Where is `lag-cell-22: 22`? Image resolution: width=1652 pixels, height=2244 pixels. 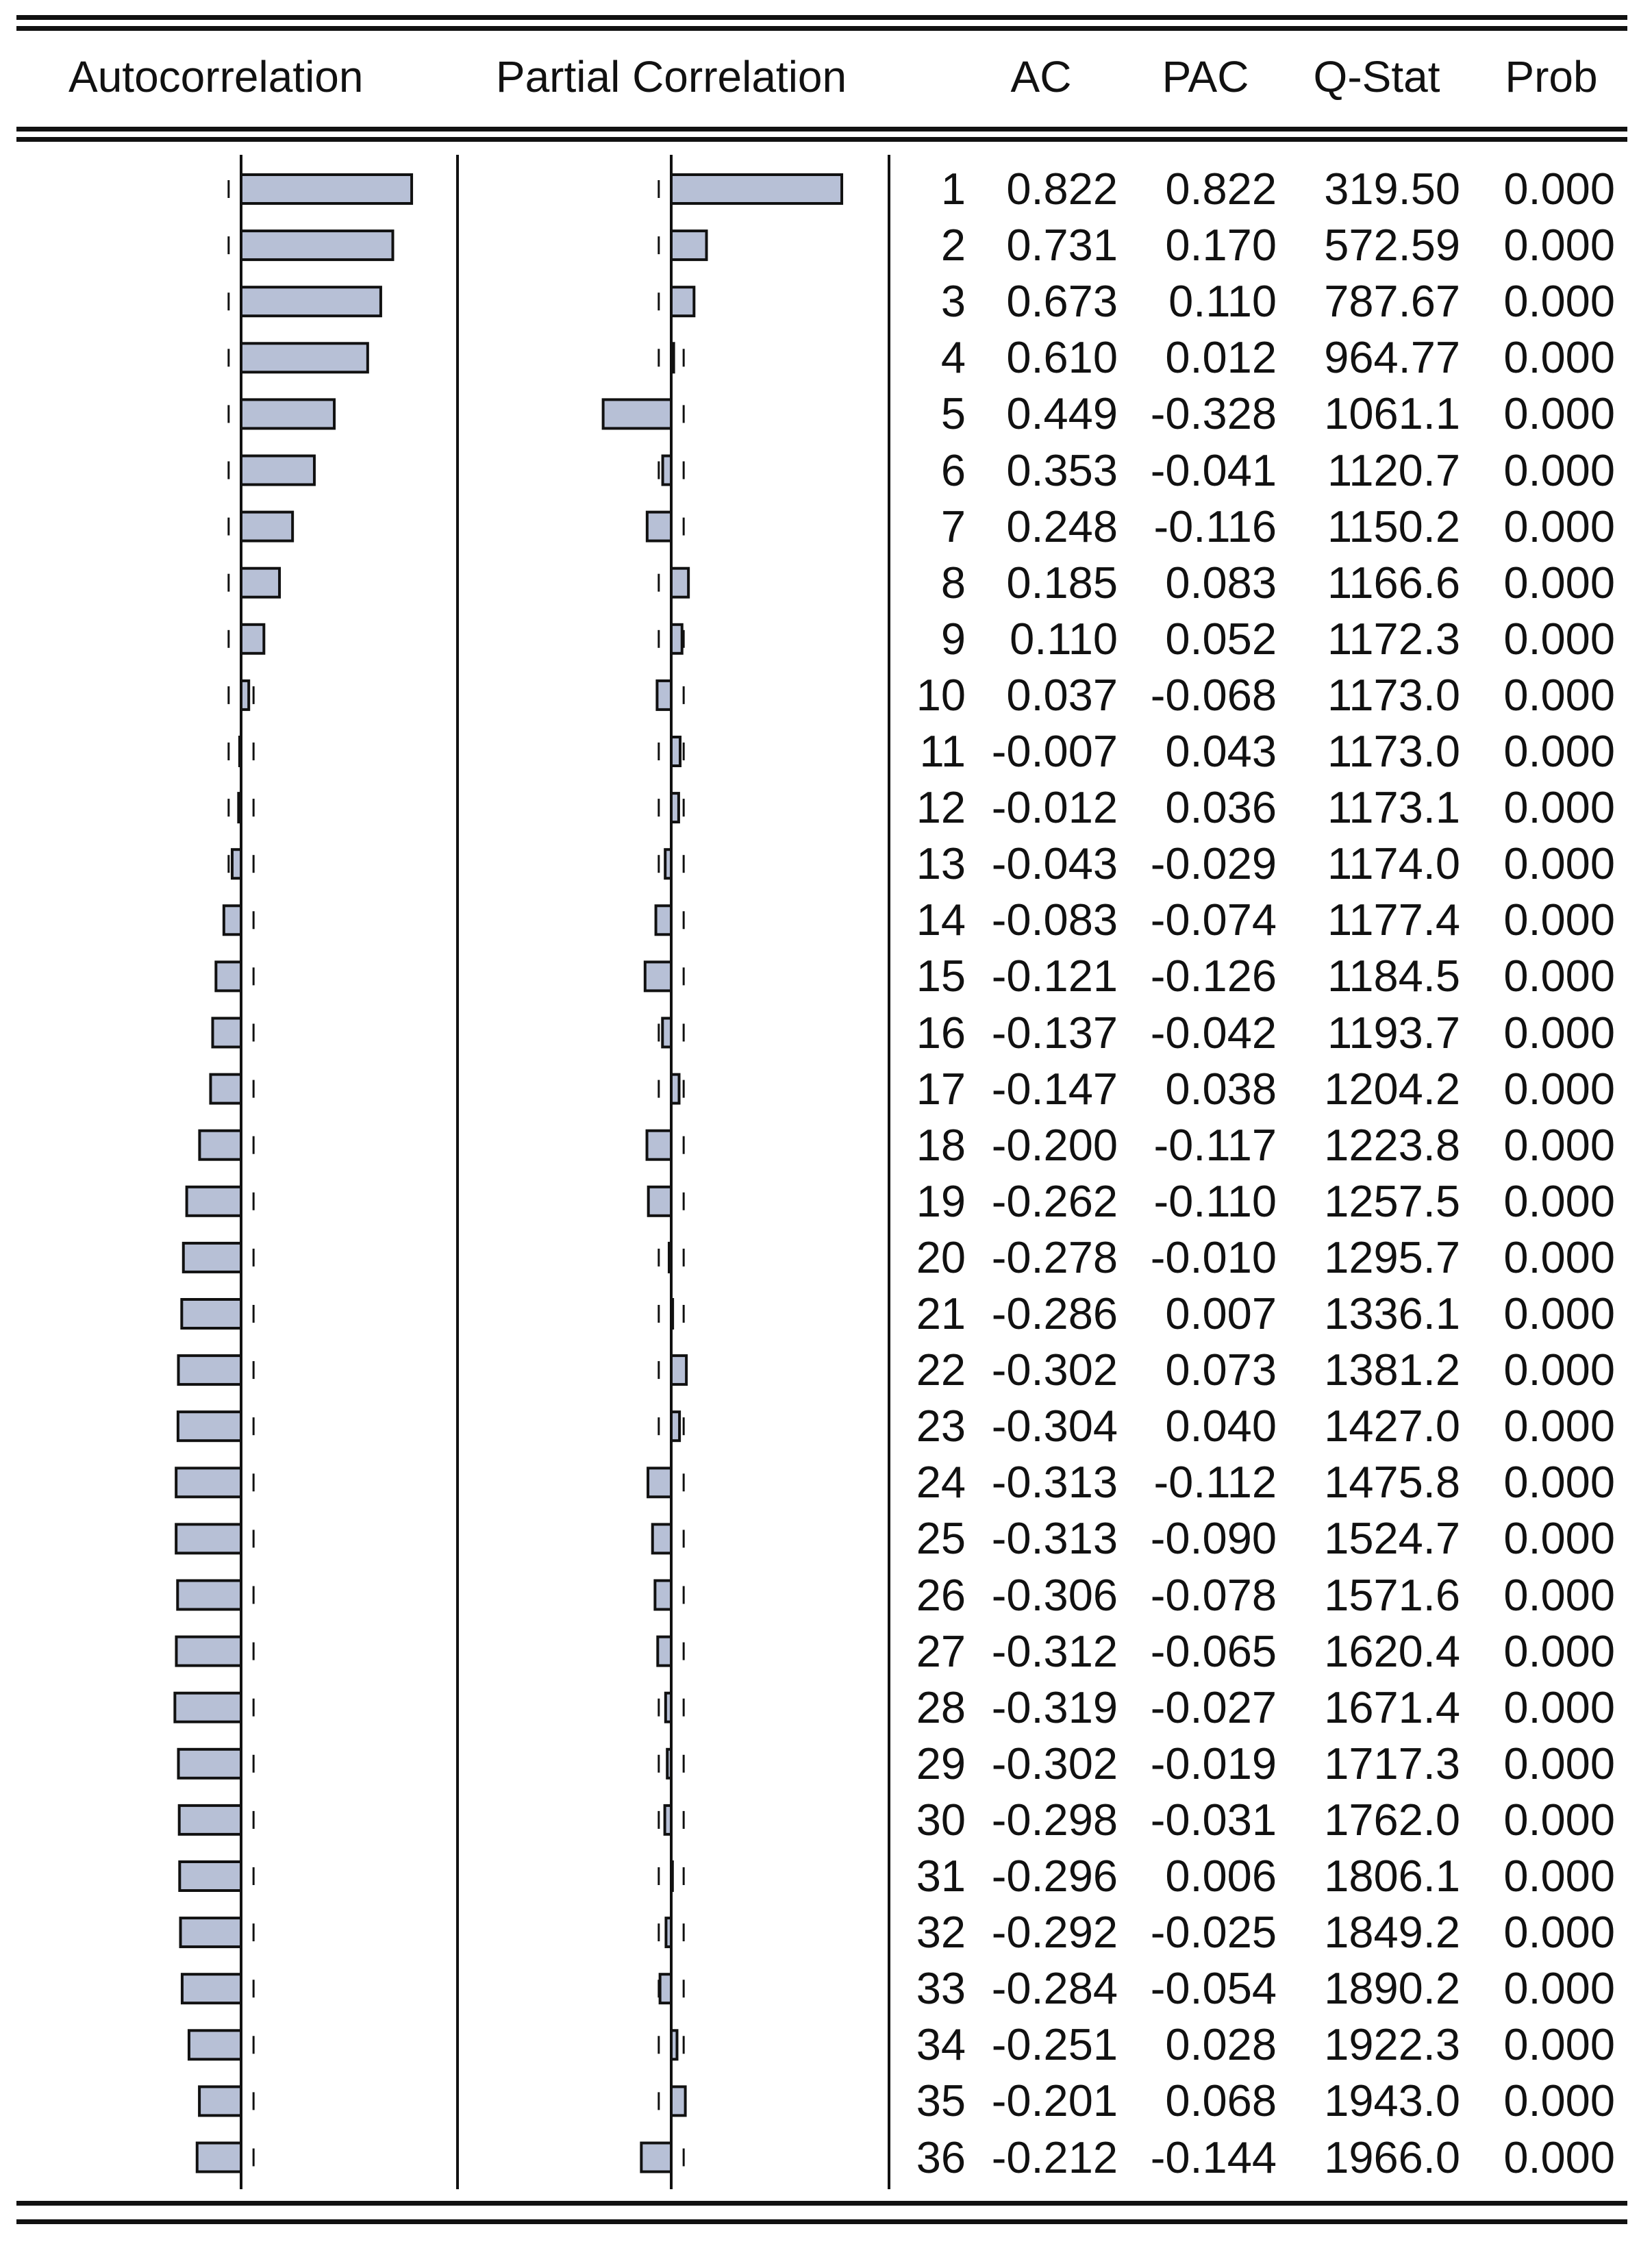
lag-cell-22: 22 is located at coordinates (941, 1370).